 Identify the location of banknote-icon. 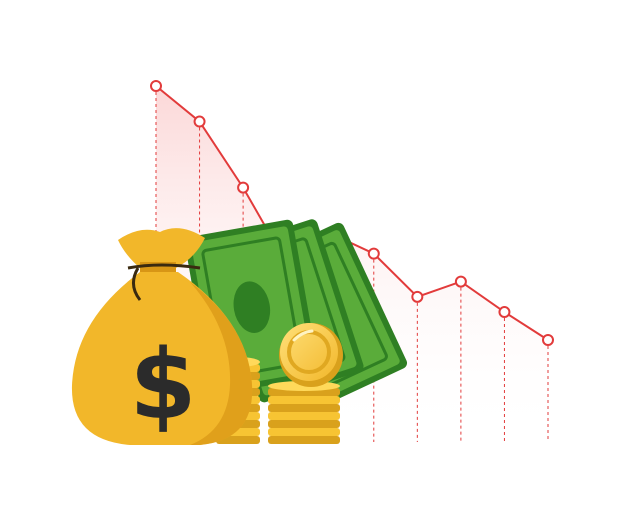
(296, 315).